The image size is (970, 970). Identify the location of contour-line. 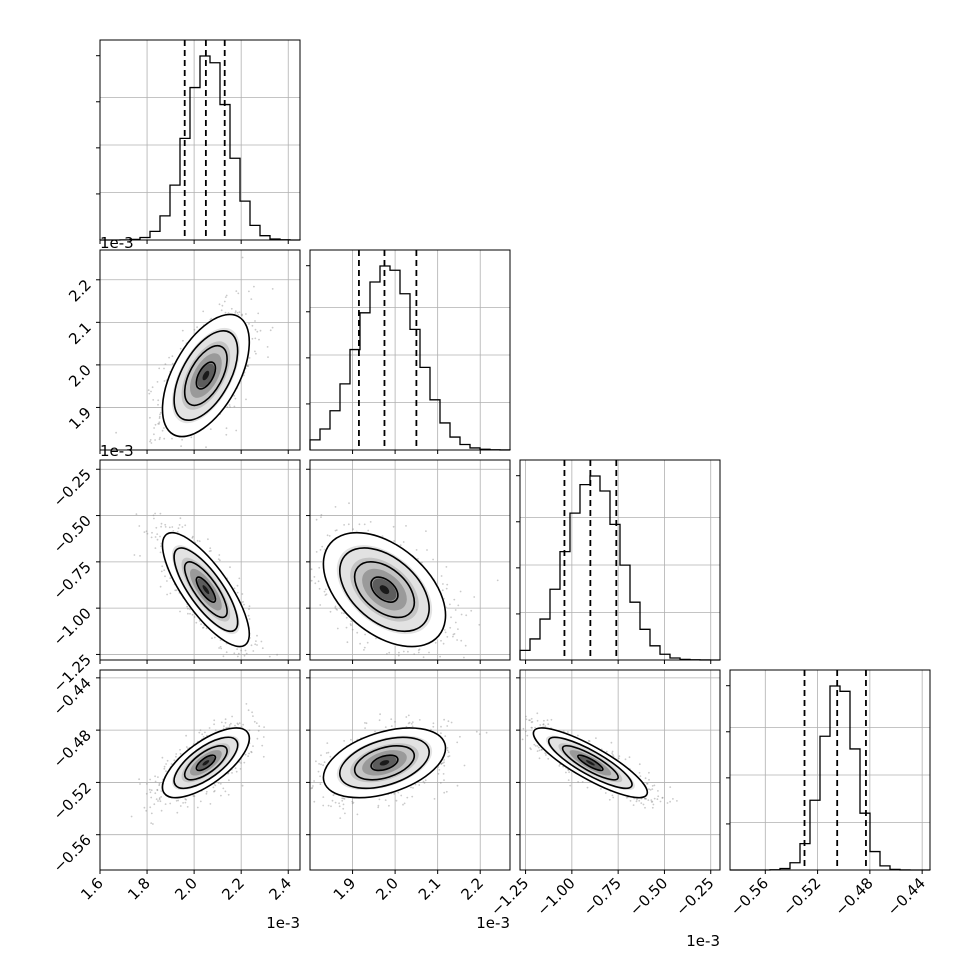
(206, 375).